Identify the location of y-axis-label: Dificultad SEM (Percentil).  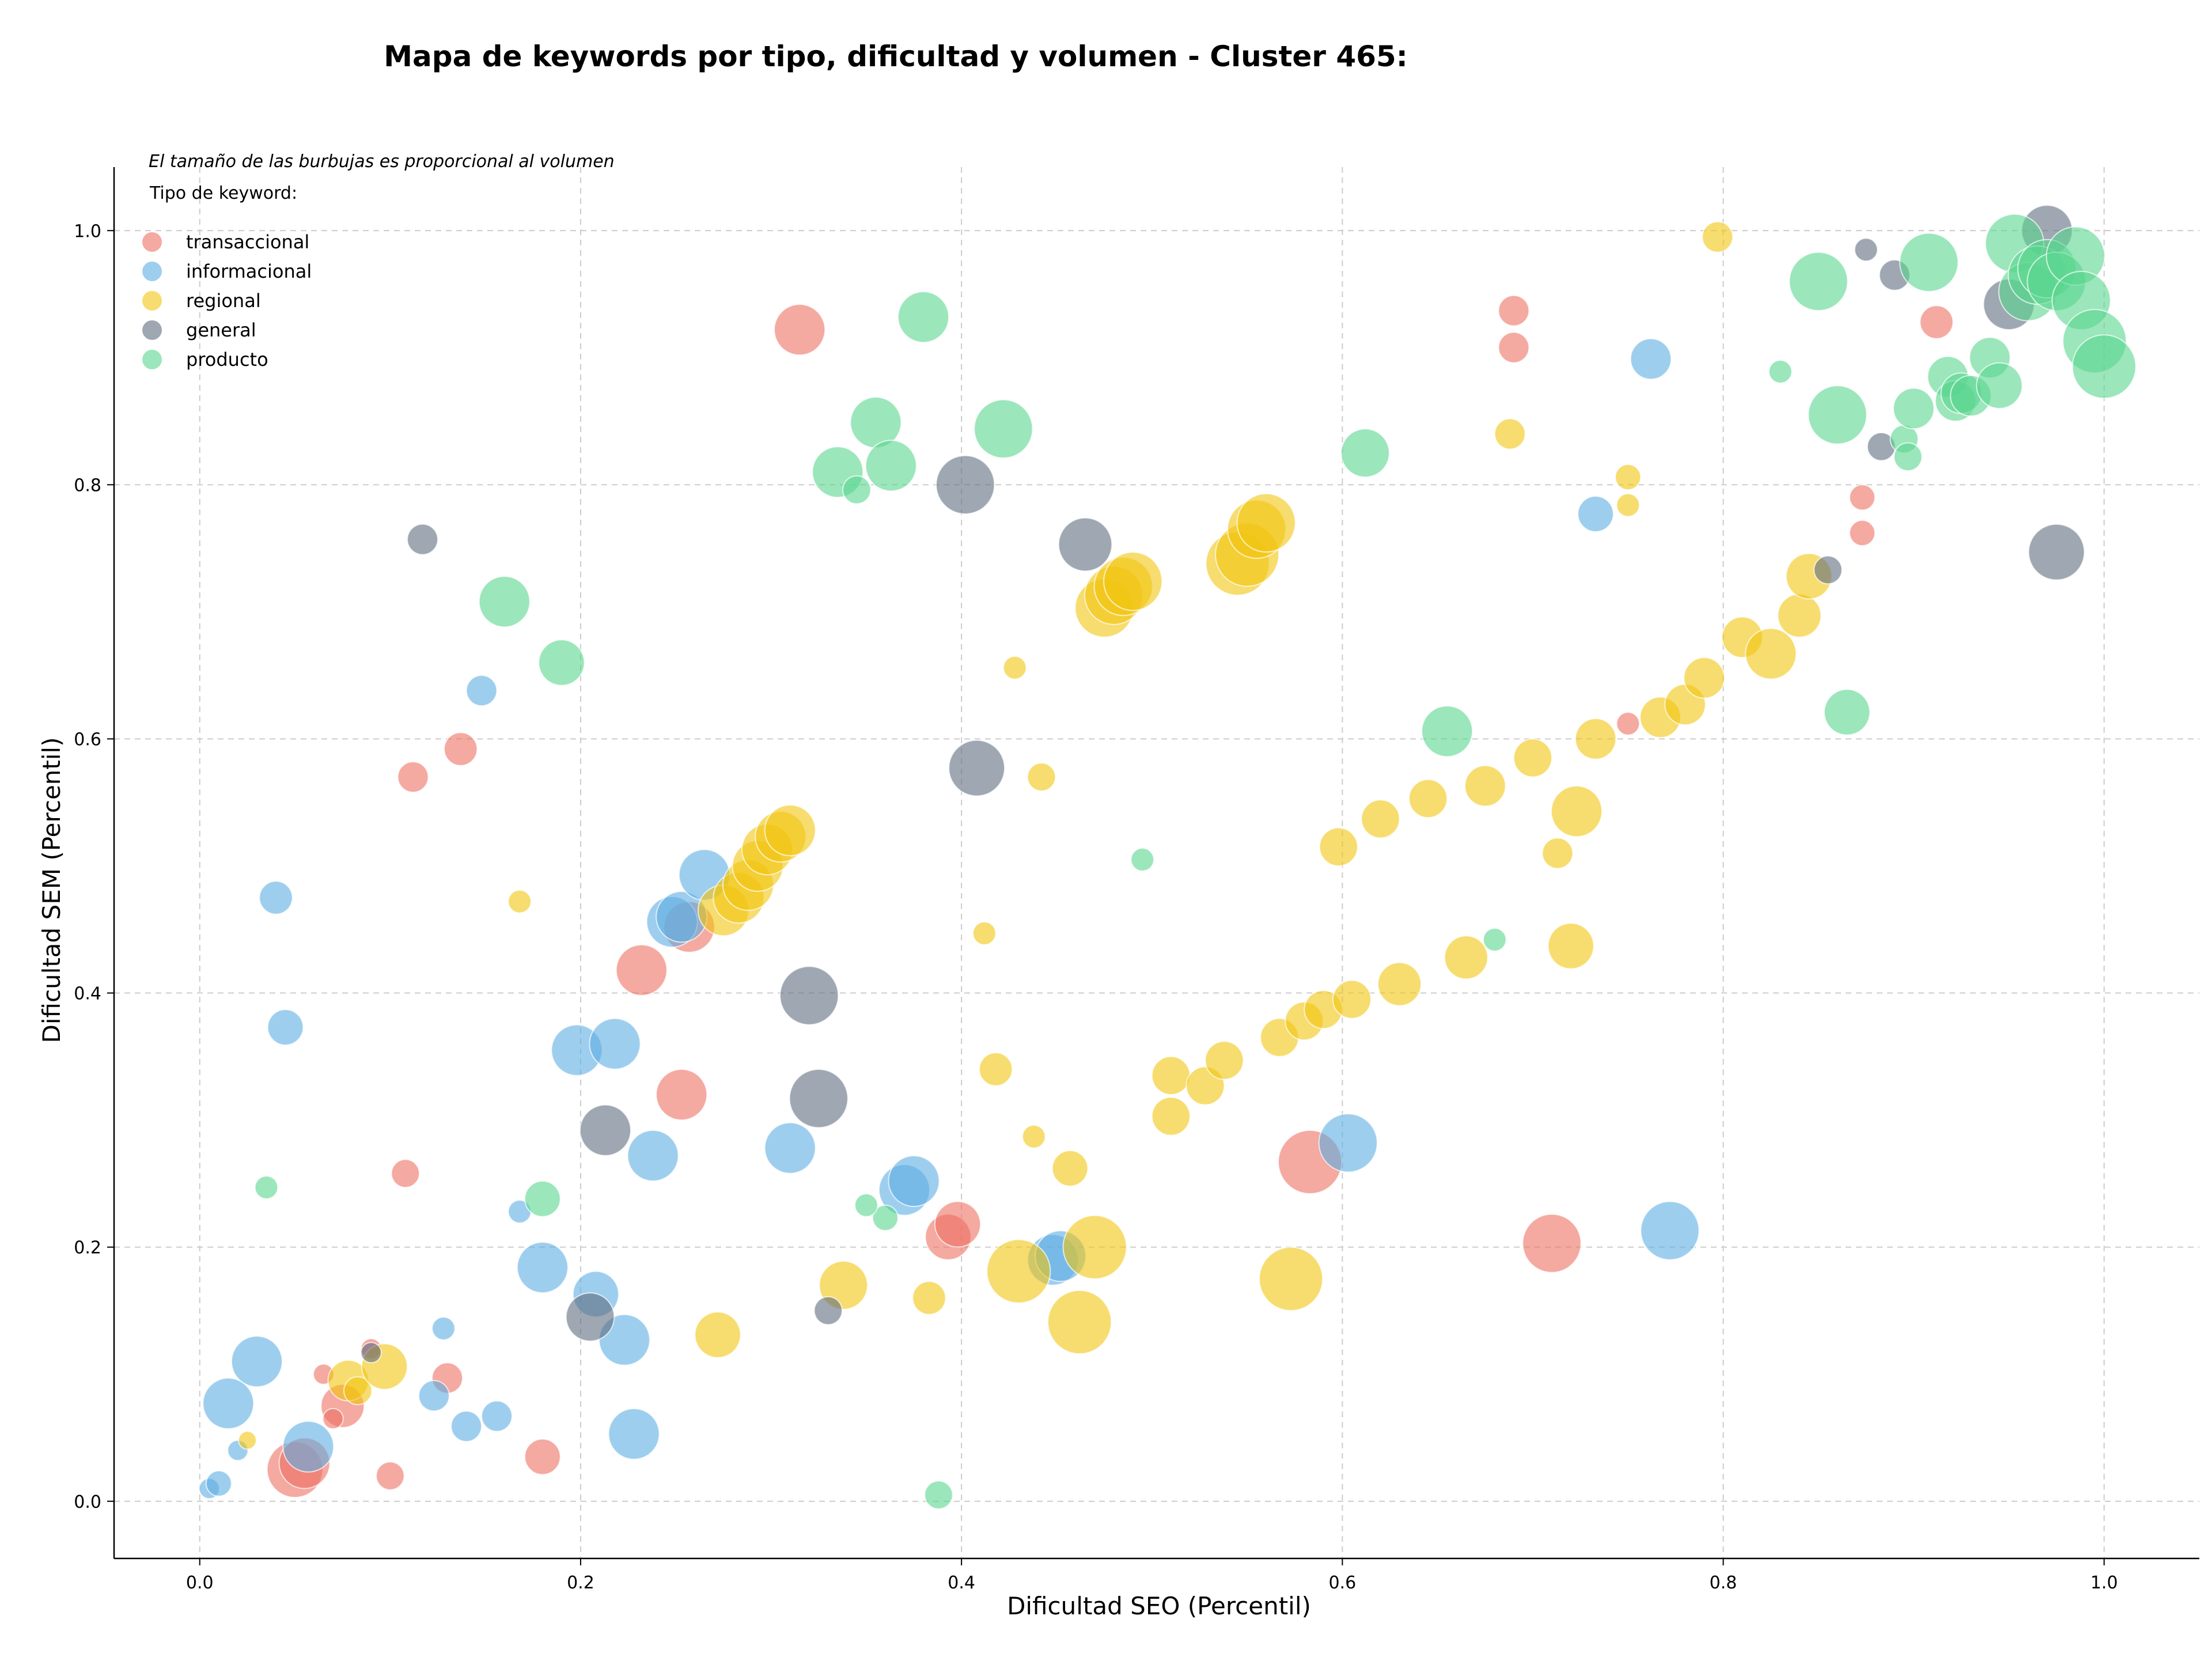
(51, 890).